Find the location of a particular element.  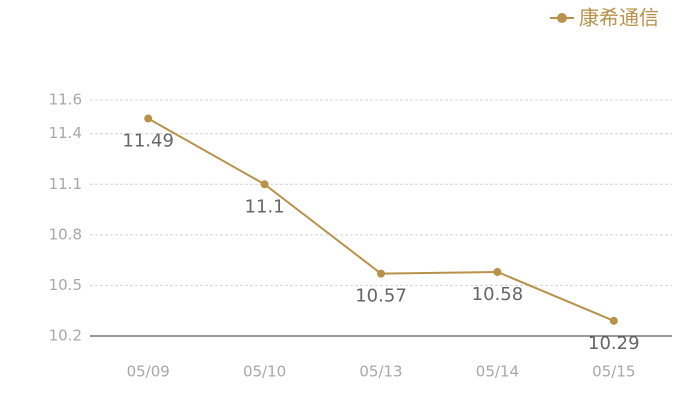

data-label: 10.29 is located at coordinates (614, 343).